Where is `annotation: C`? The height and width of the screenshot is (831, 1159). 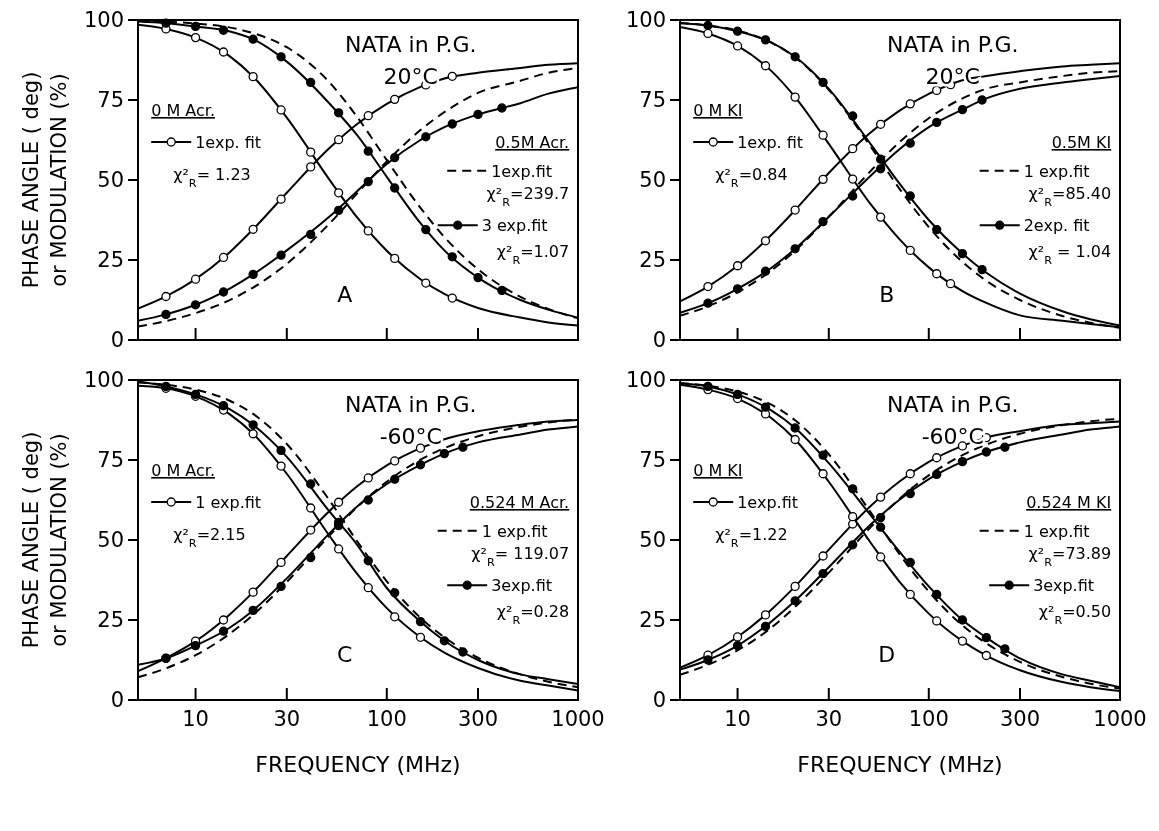
annotation: C is located at coordinates (345, 654).